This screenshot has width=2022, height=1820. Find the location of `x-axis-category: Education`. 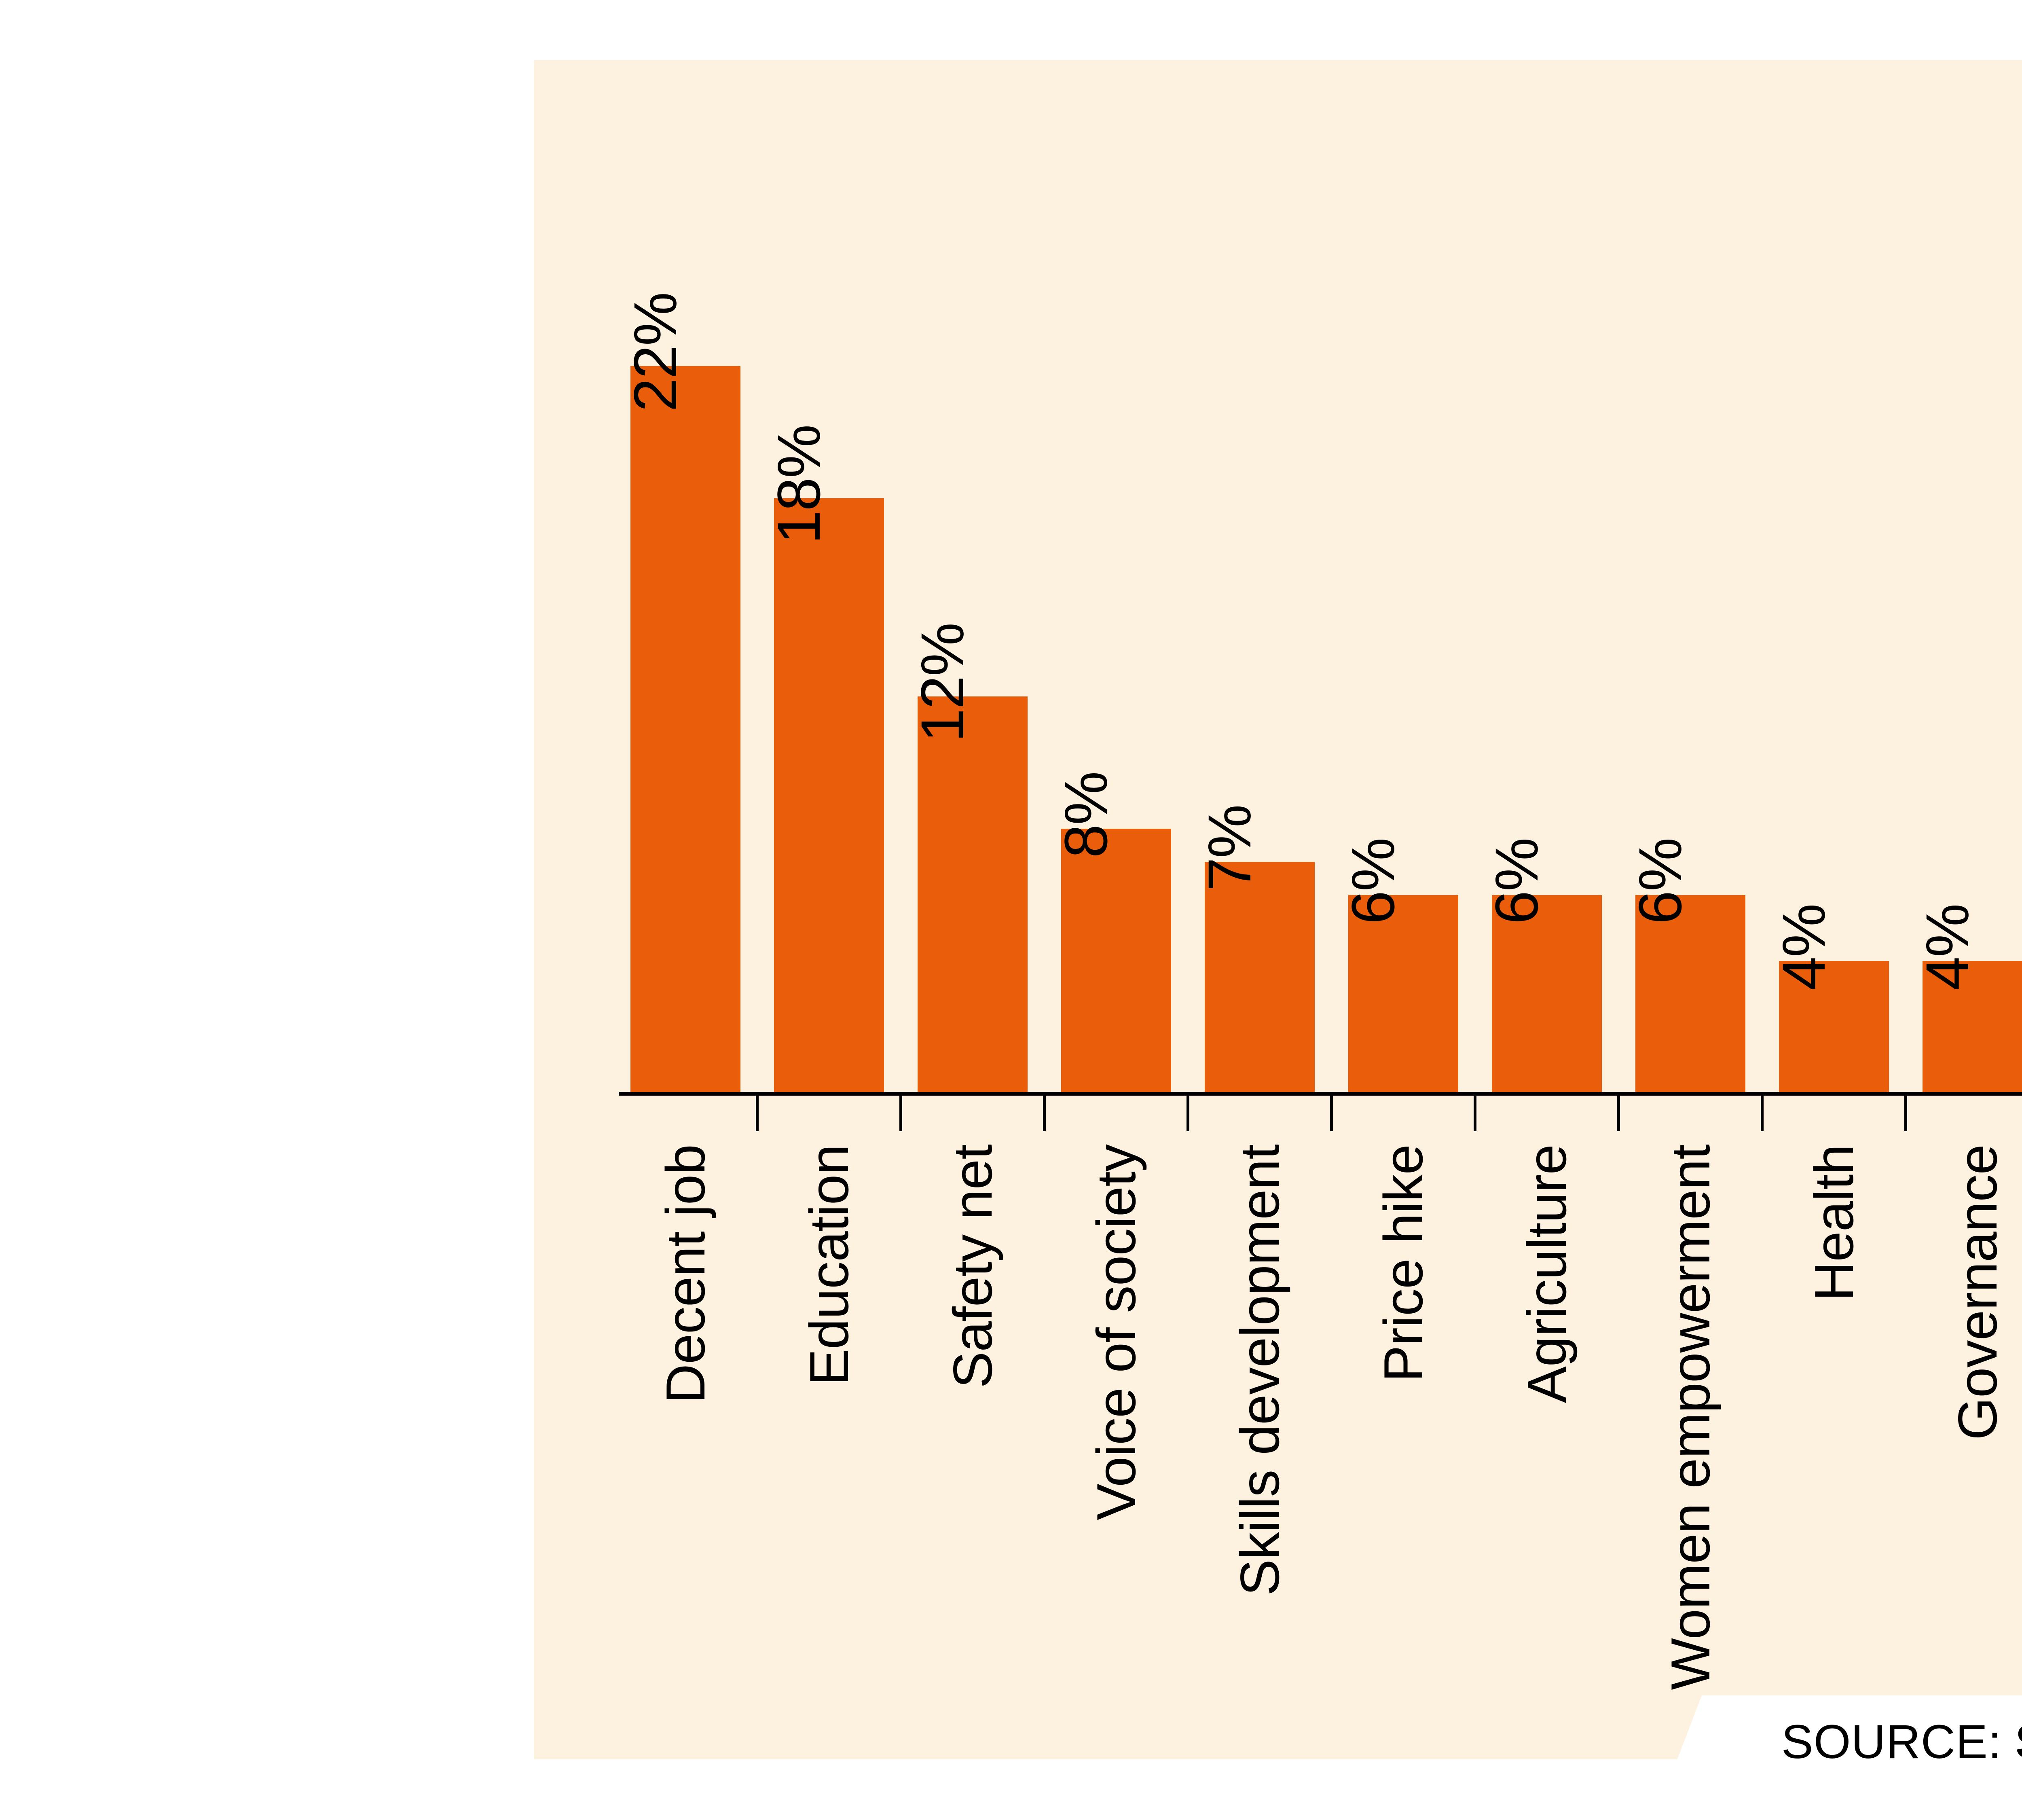

x-axis-category: Education is located at coordinates (829, 1367).